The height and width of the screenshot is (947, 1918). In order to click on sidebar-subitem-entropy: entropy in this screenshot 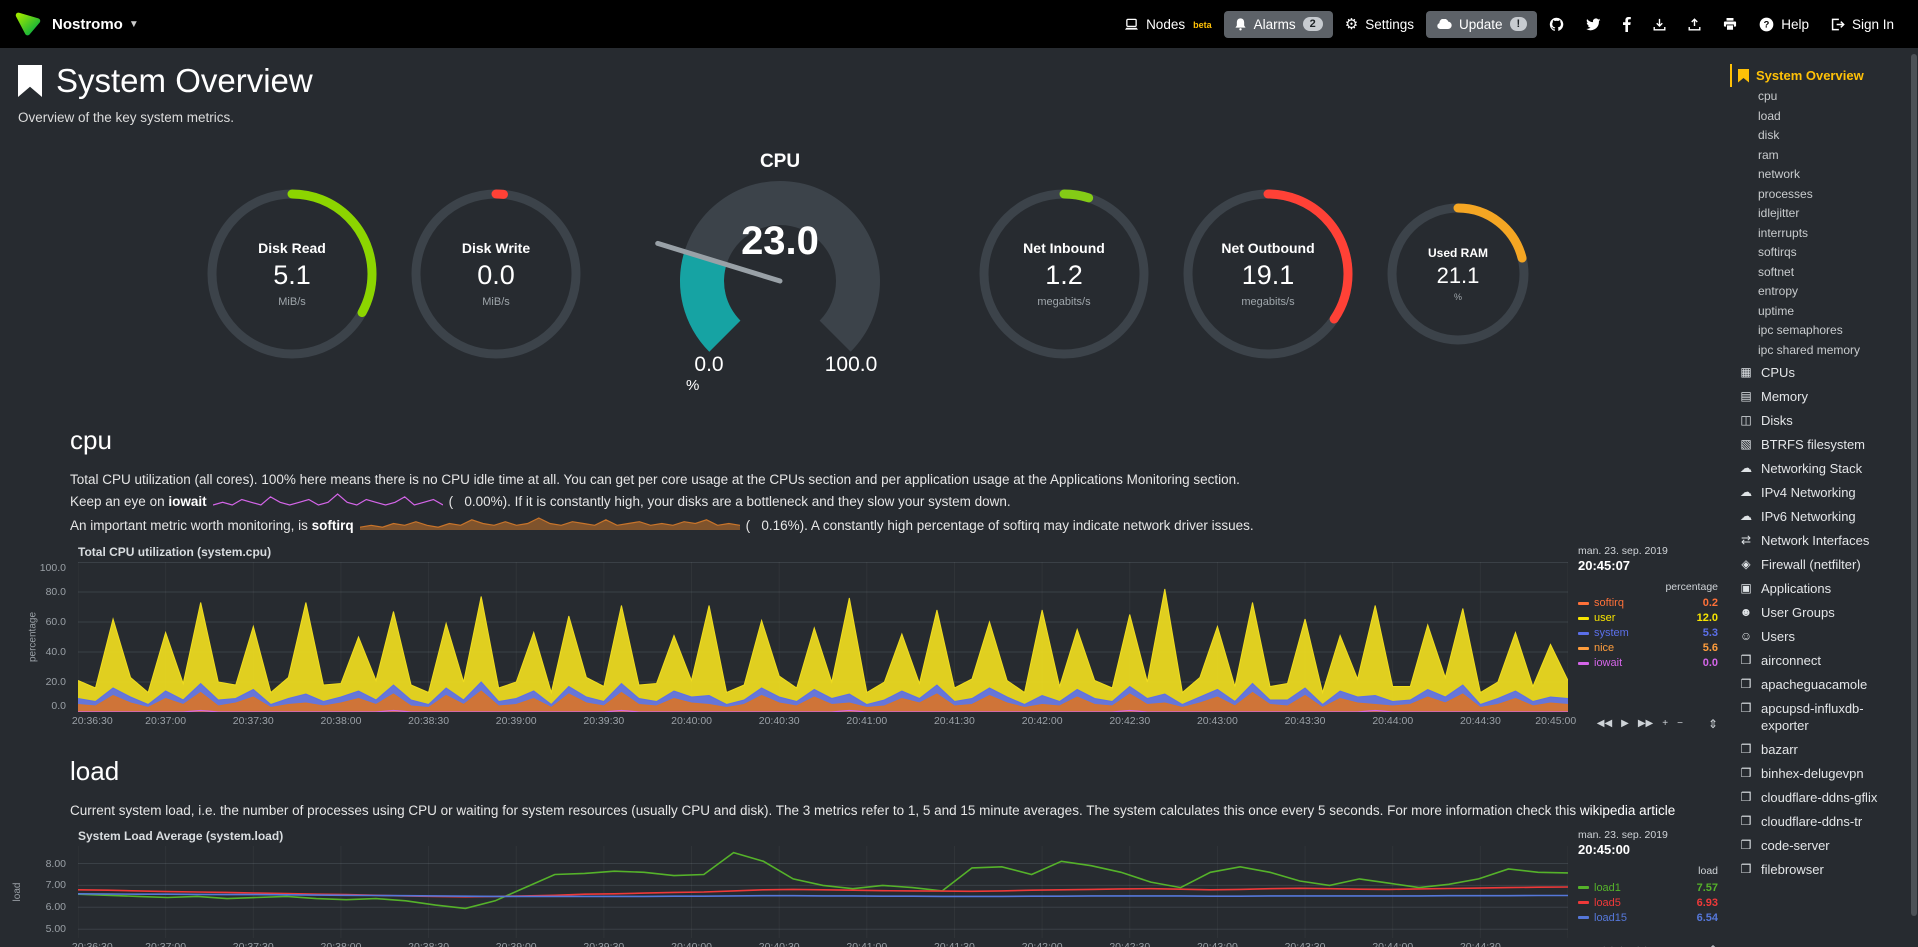, I will do `click(1778, 291)`.